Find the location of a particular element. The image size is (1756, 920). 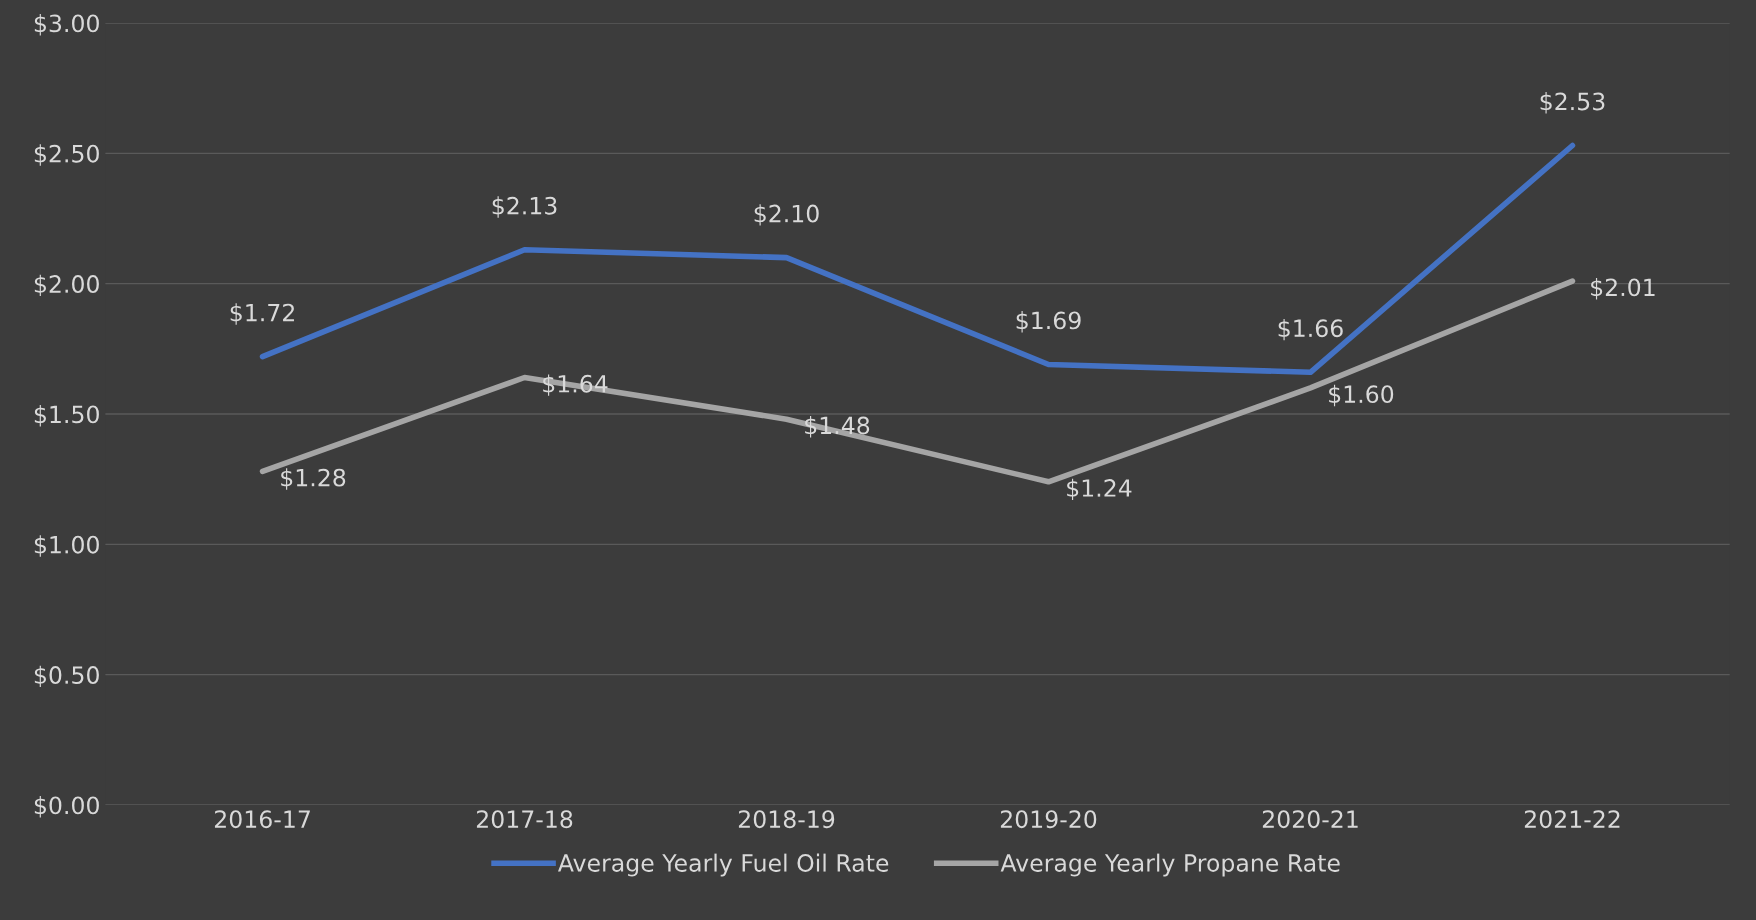

data-label: $2.53 is located at coordinates (1572, 103).